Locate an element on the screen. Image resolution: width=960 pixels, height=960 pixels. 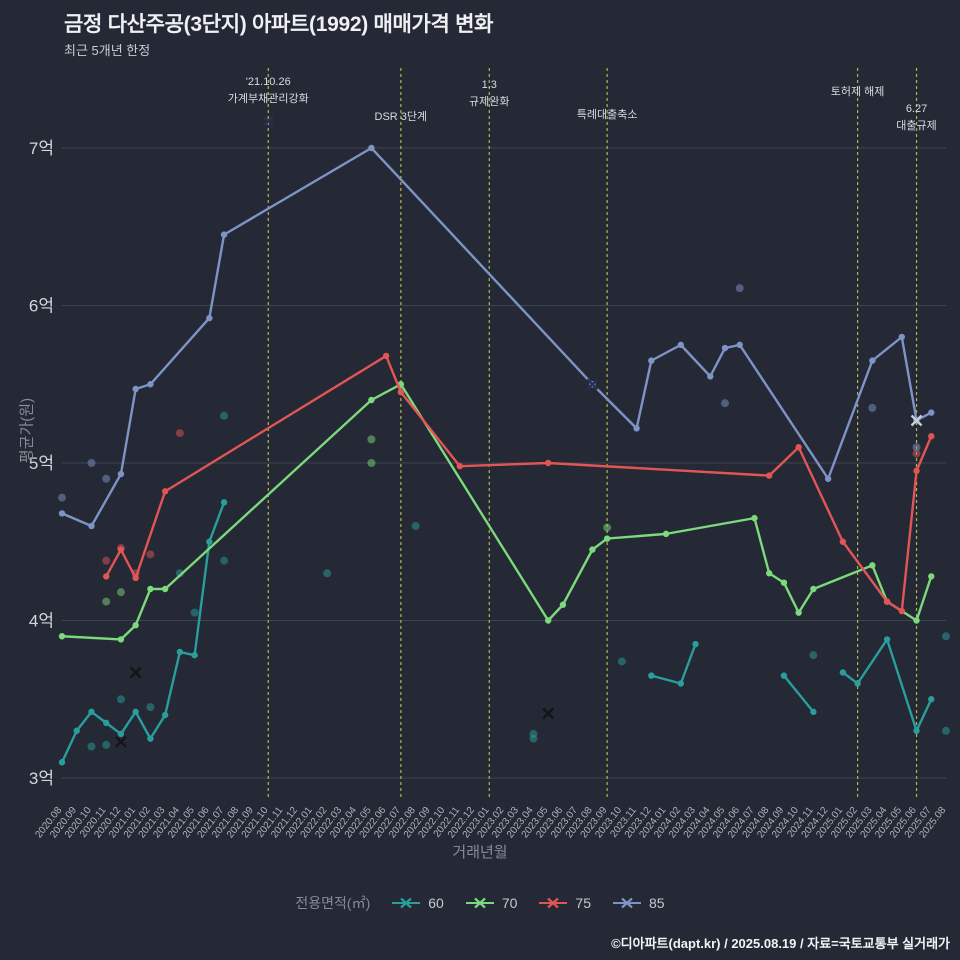
annotation-label: DSR 3단계 is located at coordinates (401, 116).